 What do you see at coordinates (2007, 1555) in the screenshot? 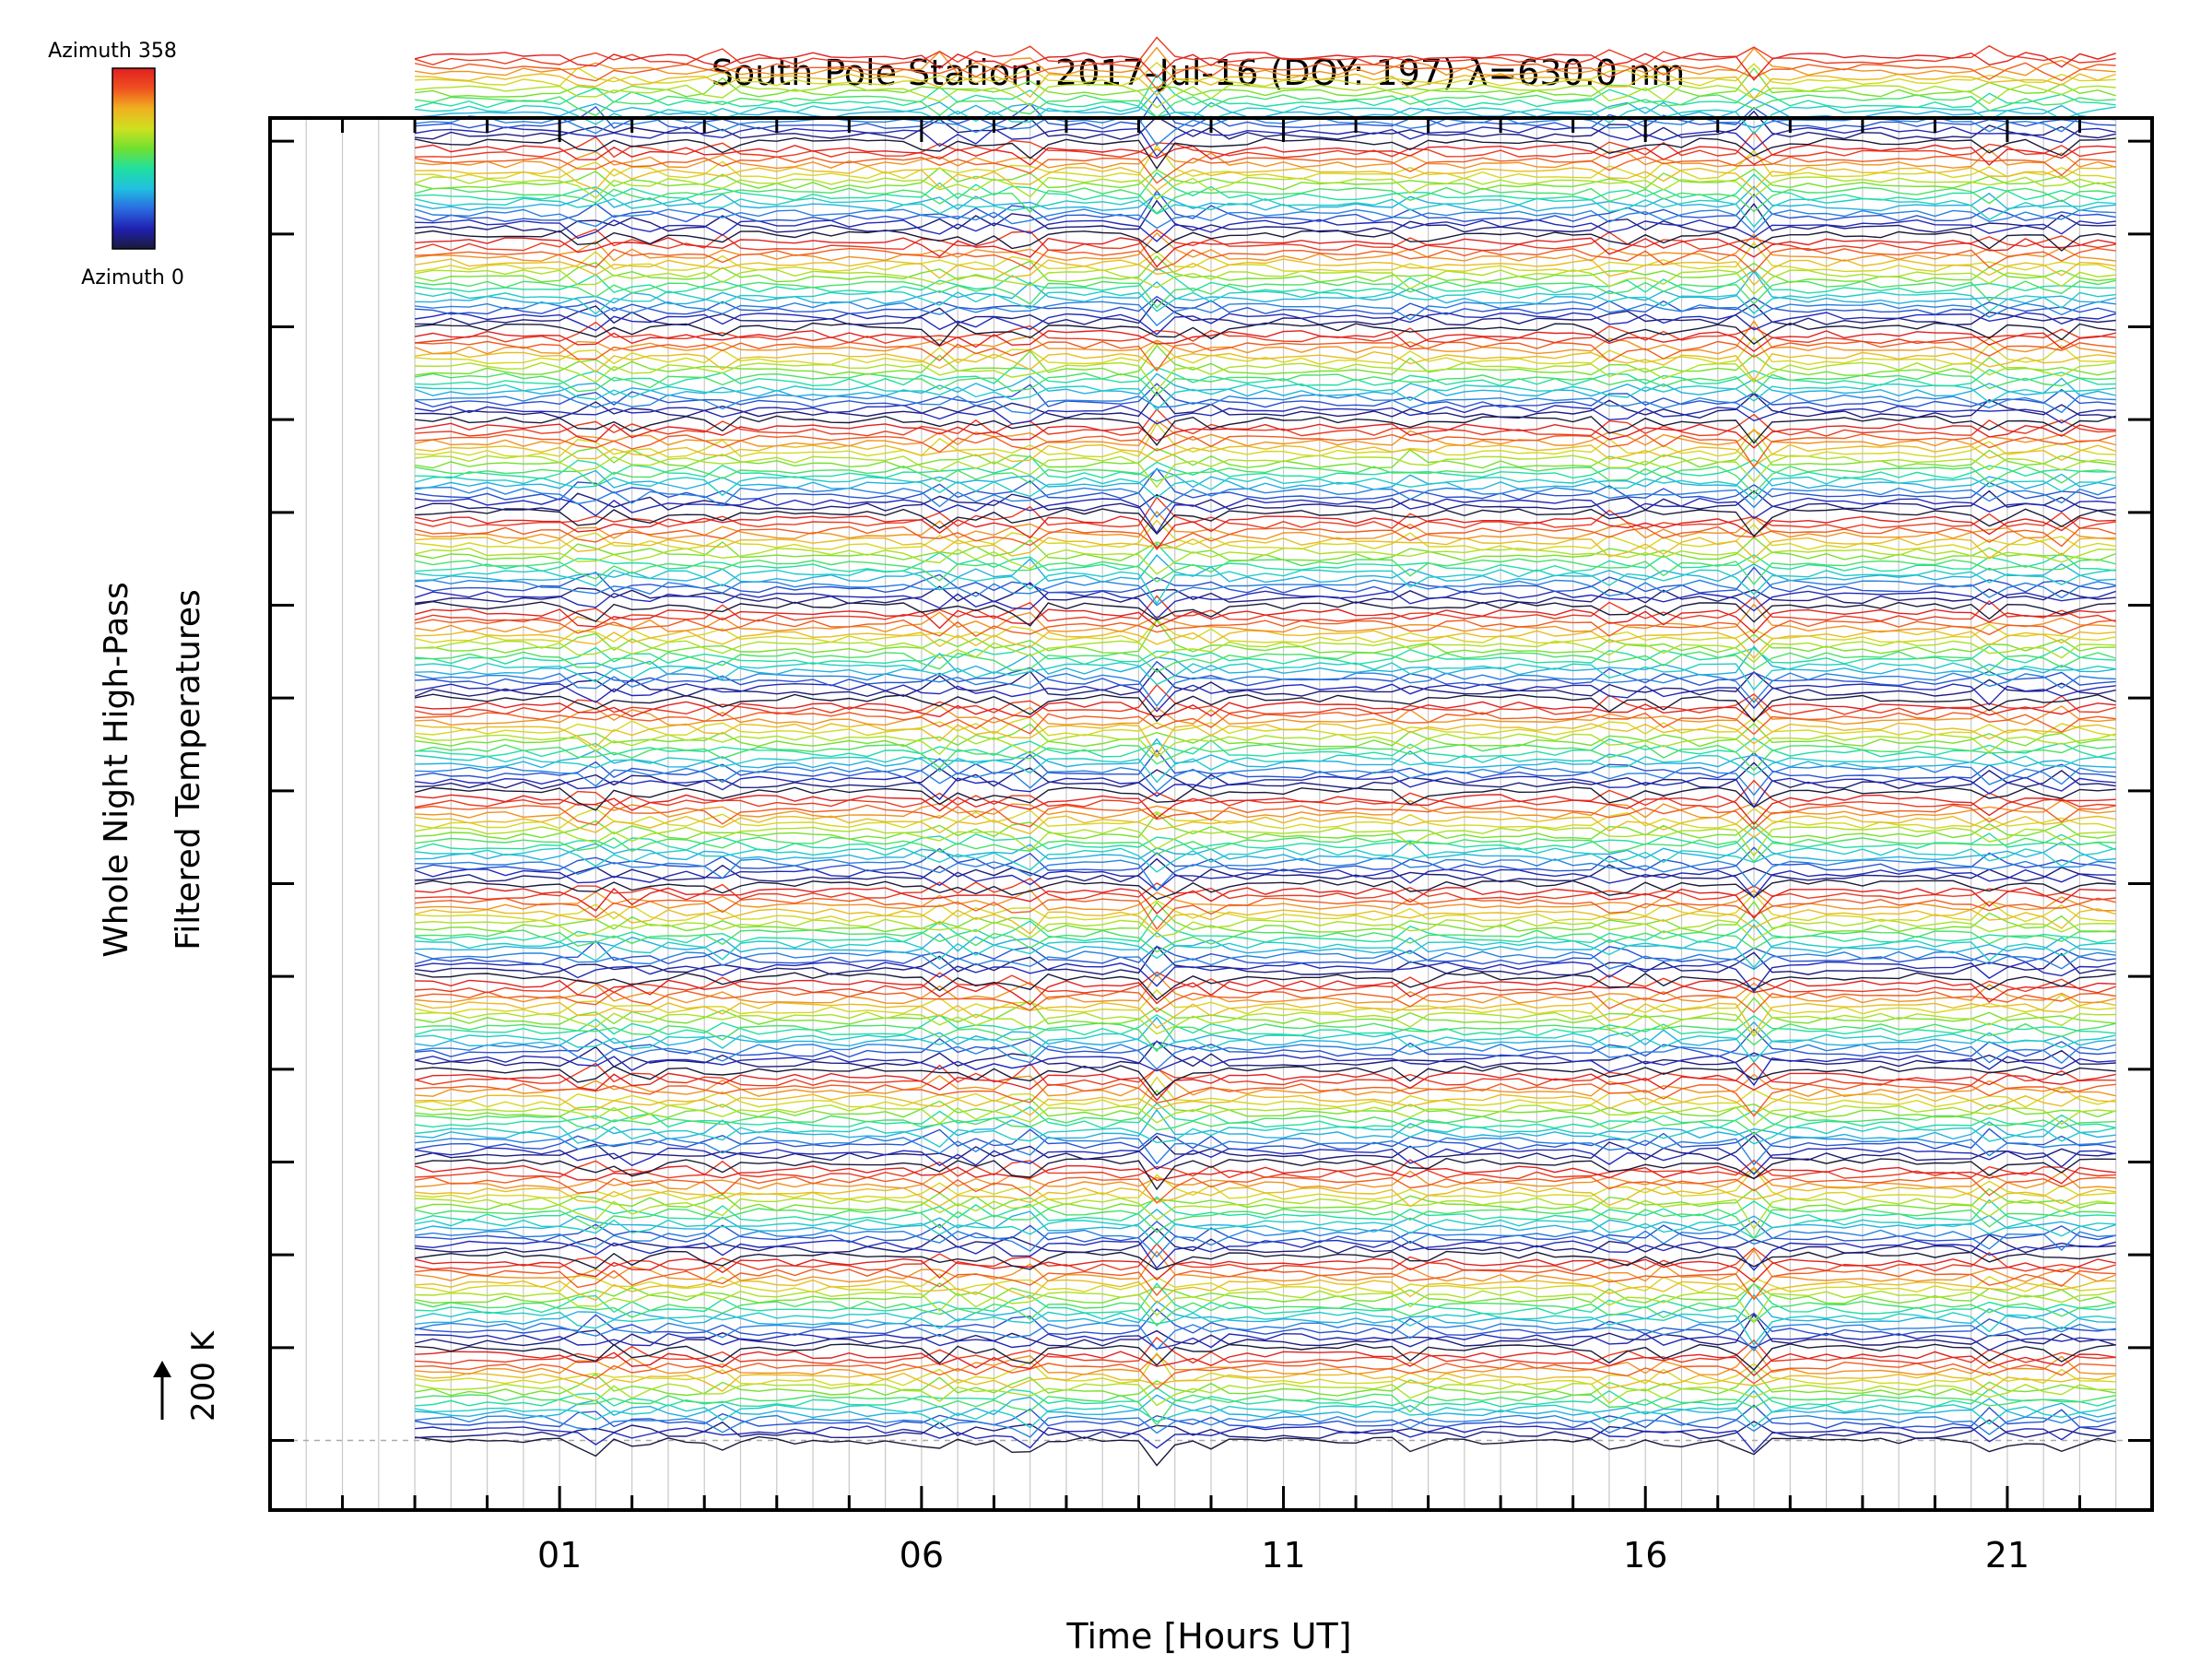
I see `x-tick-label: 21` at bounding box center [2007, 1555].